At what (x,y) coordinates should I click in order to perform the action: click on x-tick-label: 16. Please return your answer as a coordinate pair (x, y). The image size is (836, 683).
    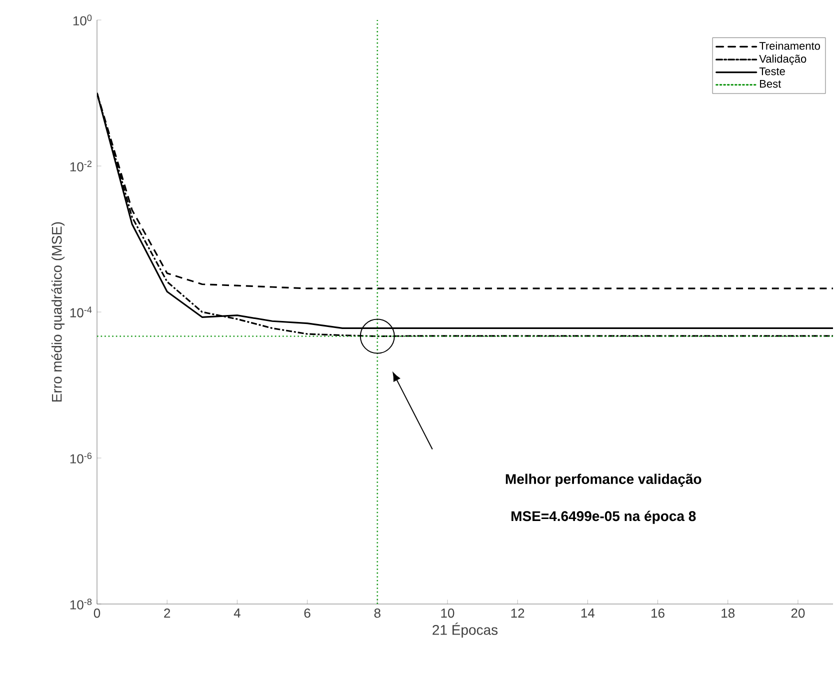
    Looking at the image, I should click on (658, 613).